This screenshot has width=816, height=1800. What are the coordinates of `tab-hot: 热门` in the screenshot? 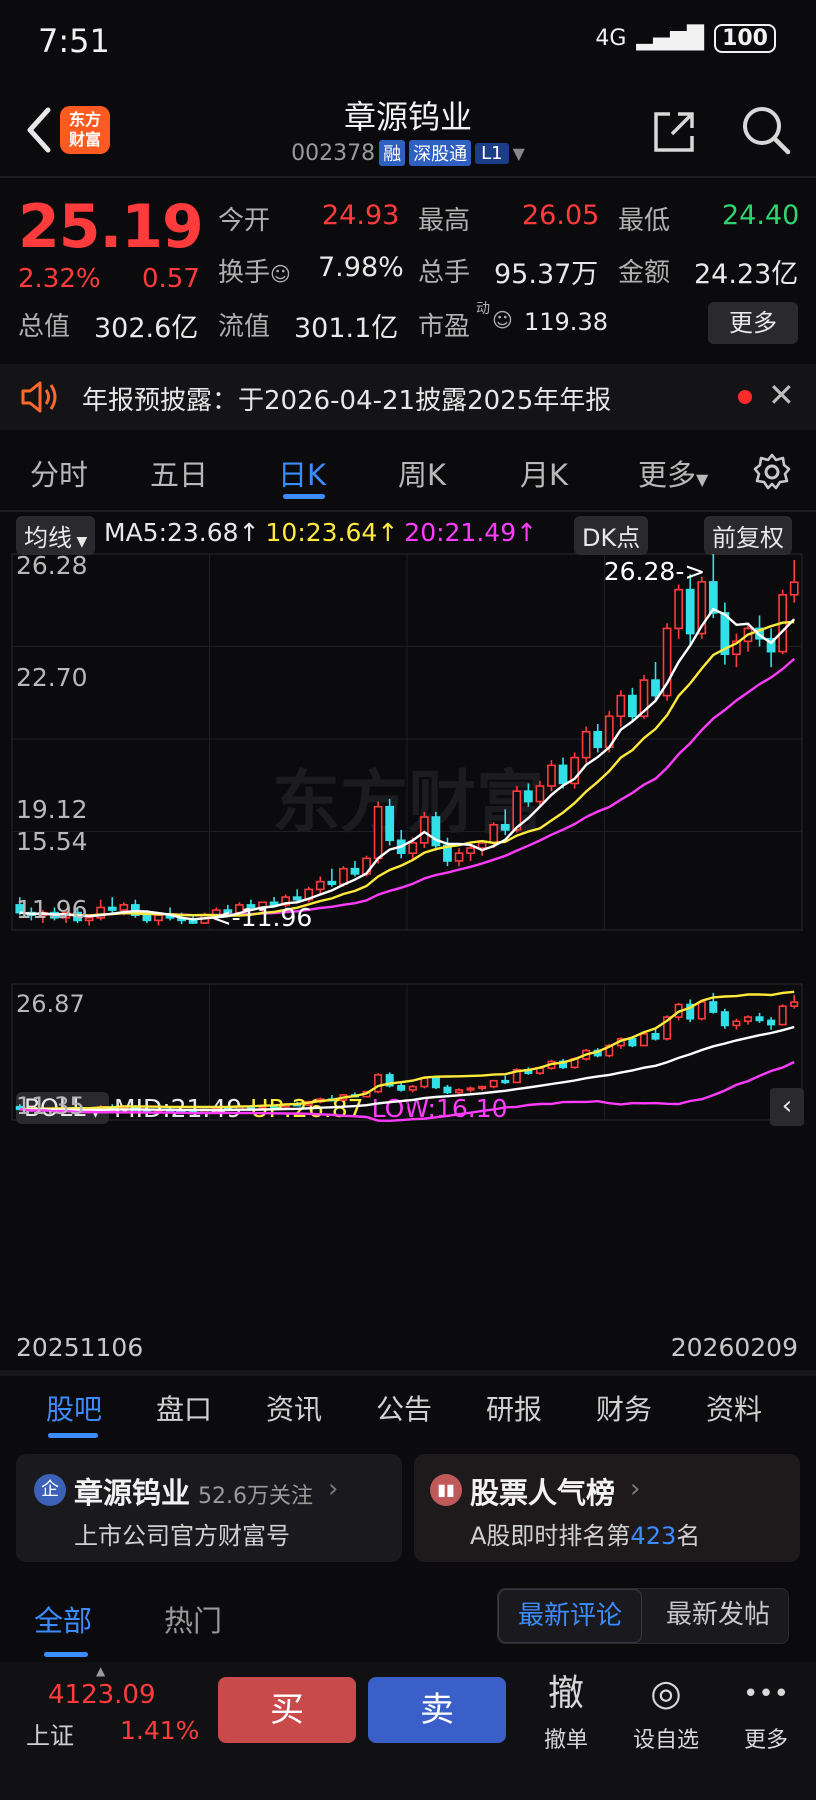 It's located at (193, 1621).